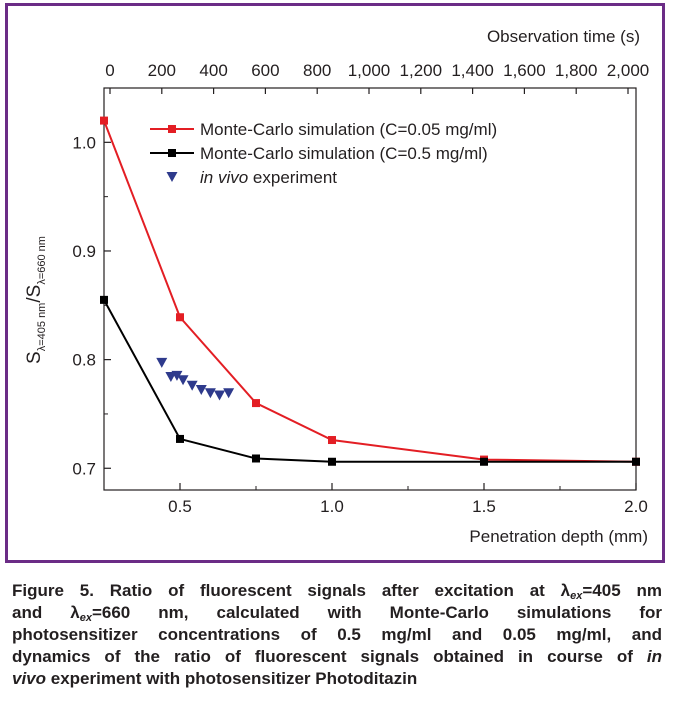 This screenshot has width=674, height=718. Describe the element at coordinates (292, 177) in the screenshot. I see `legend-label-rest: experiment` at that location.